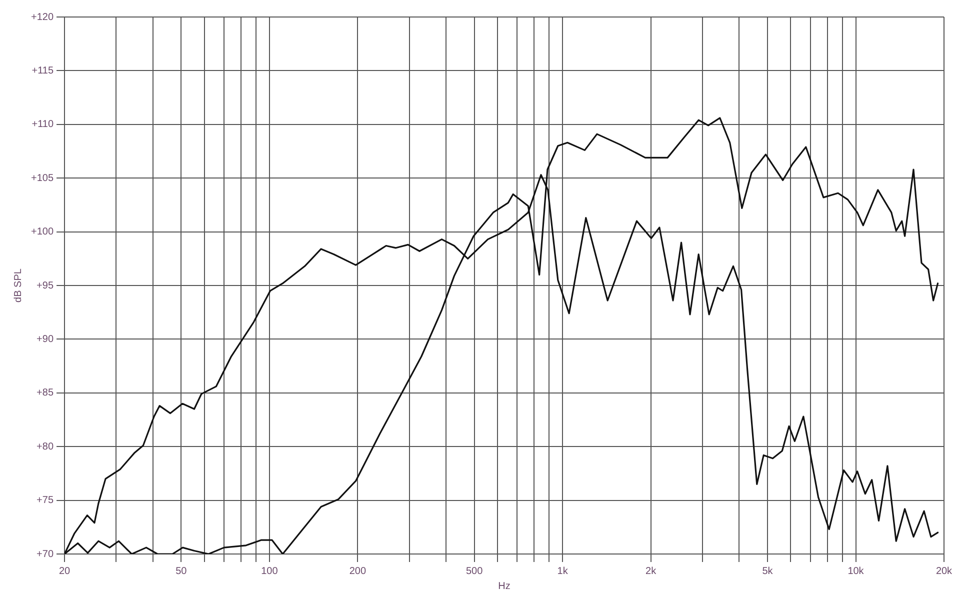 This screenshot has height=600, width=968. What do you see at coordinates (42, 178) in the screenshot?
I see `y-tick-label: +105` at bounding box center [42, 178].